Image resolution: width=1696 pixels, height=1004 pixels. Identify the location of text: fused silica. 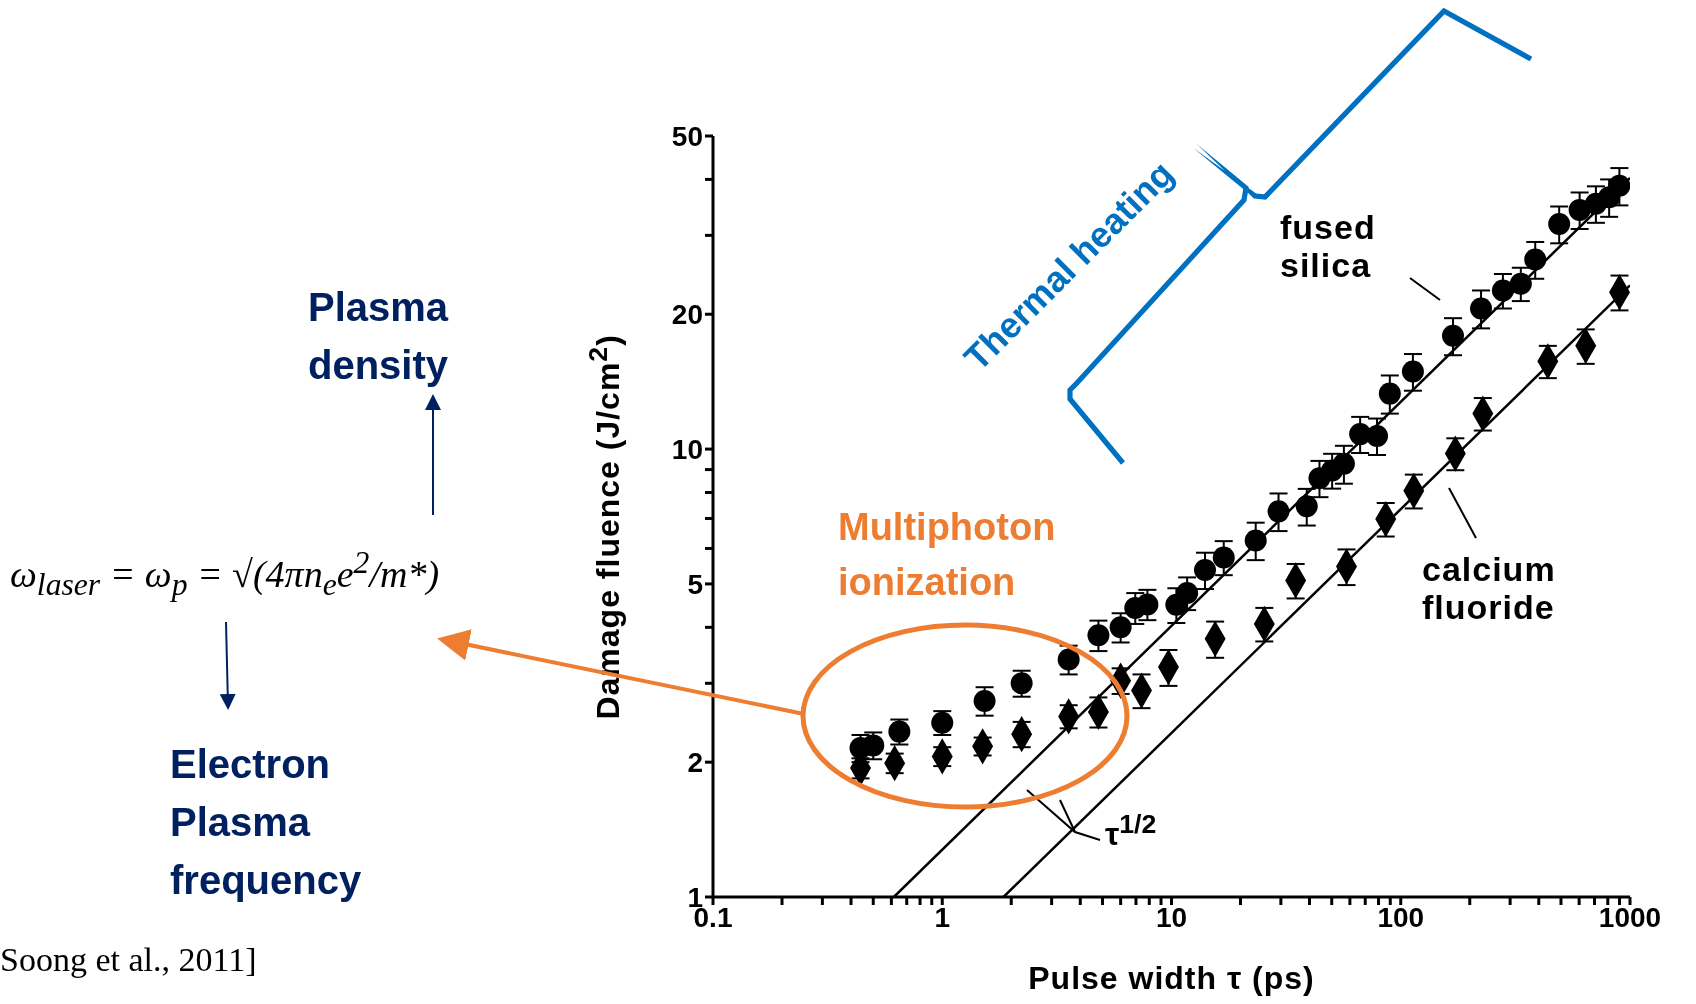
(1328, 246).